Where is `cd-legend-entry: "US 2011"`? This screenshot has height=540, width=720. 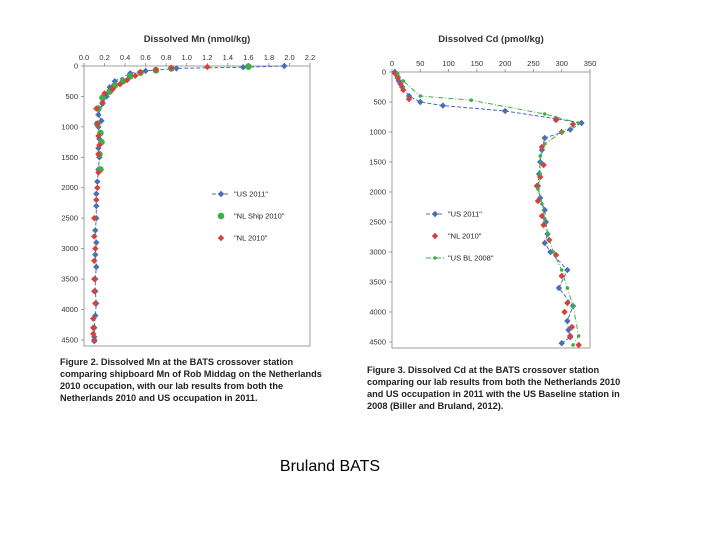
cd-legend-entry: "US 2011" is located at coordinates (454, 214).